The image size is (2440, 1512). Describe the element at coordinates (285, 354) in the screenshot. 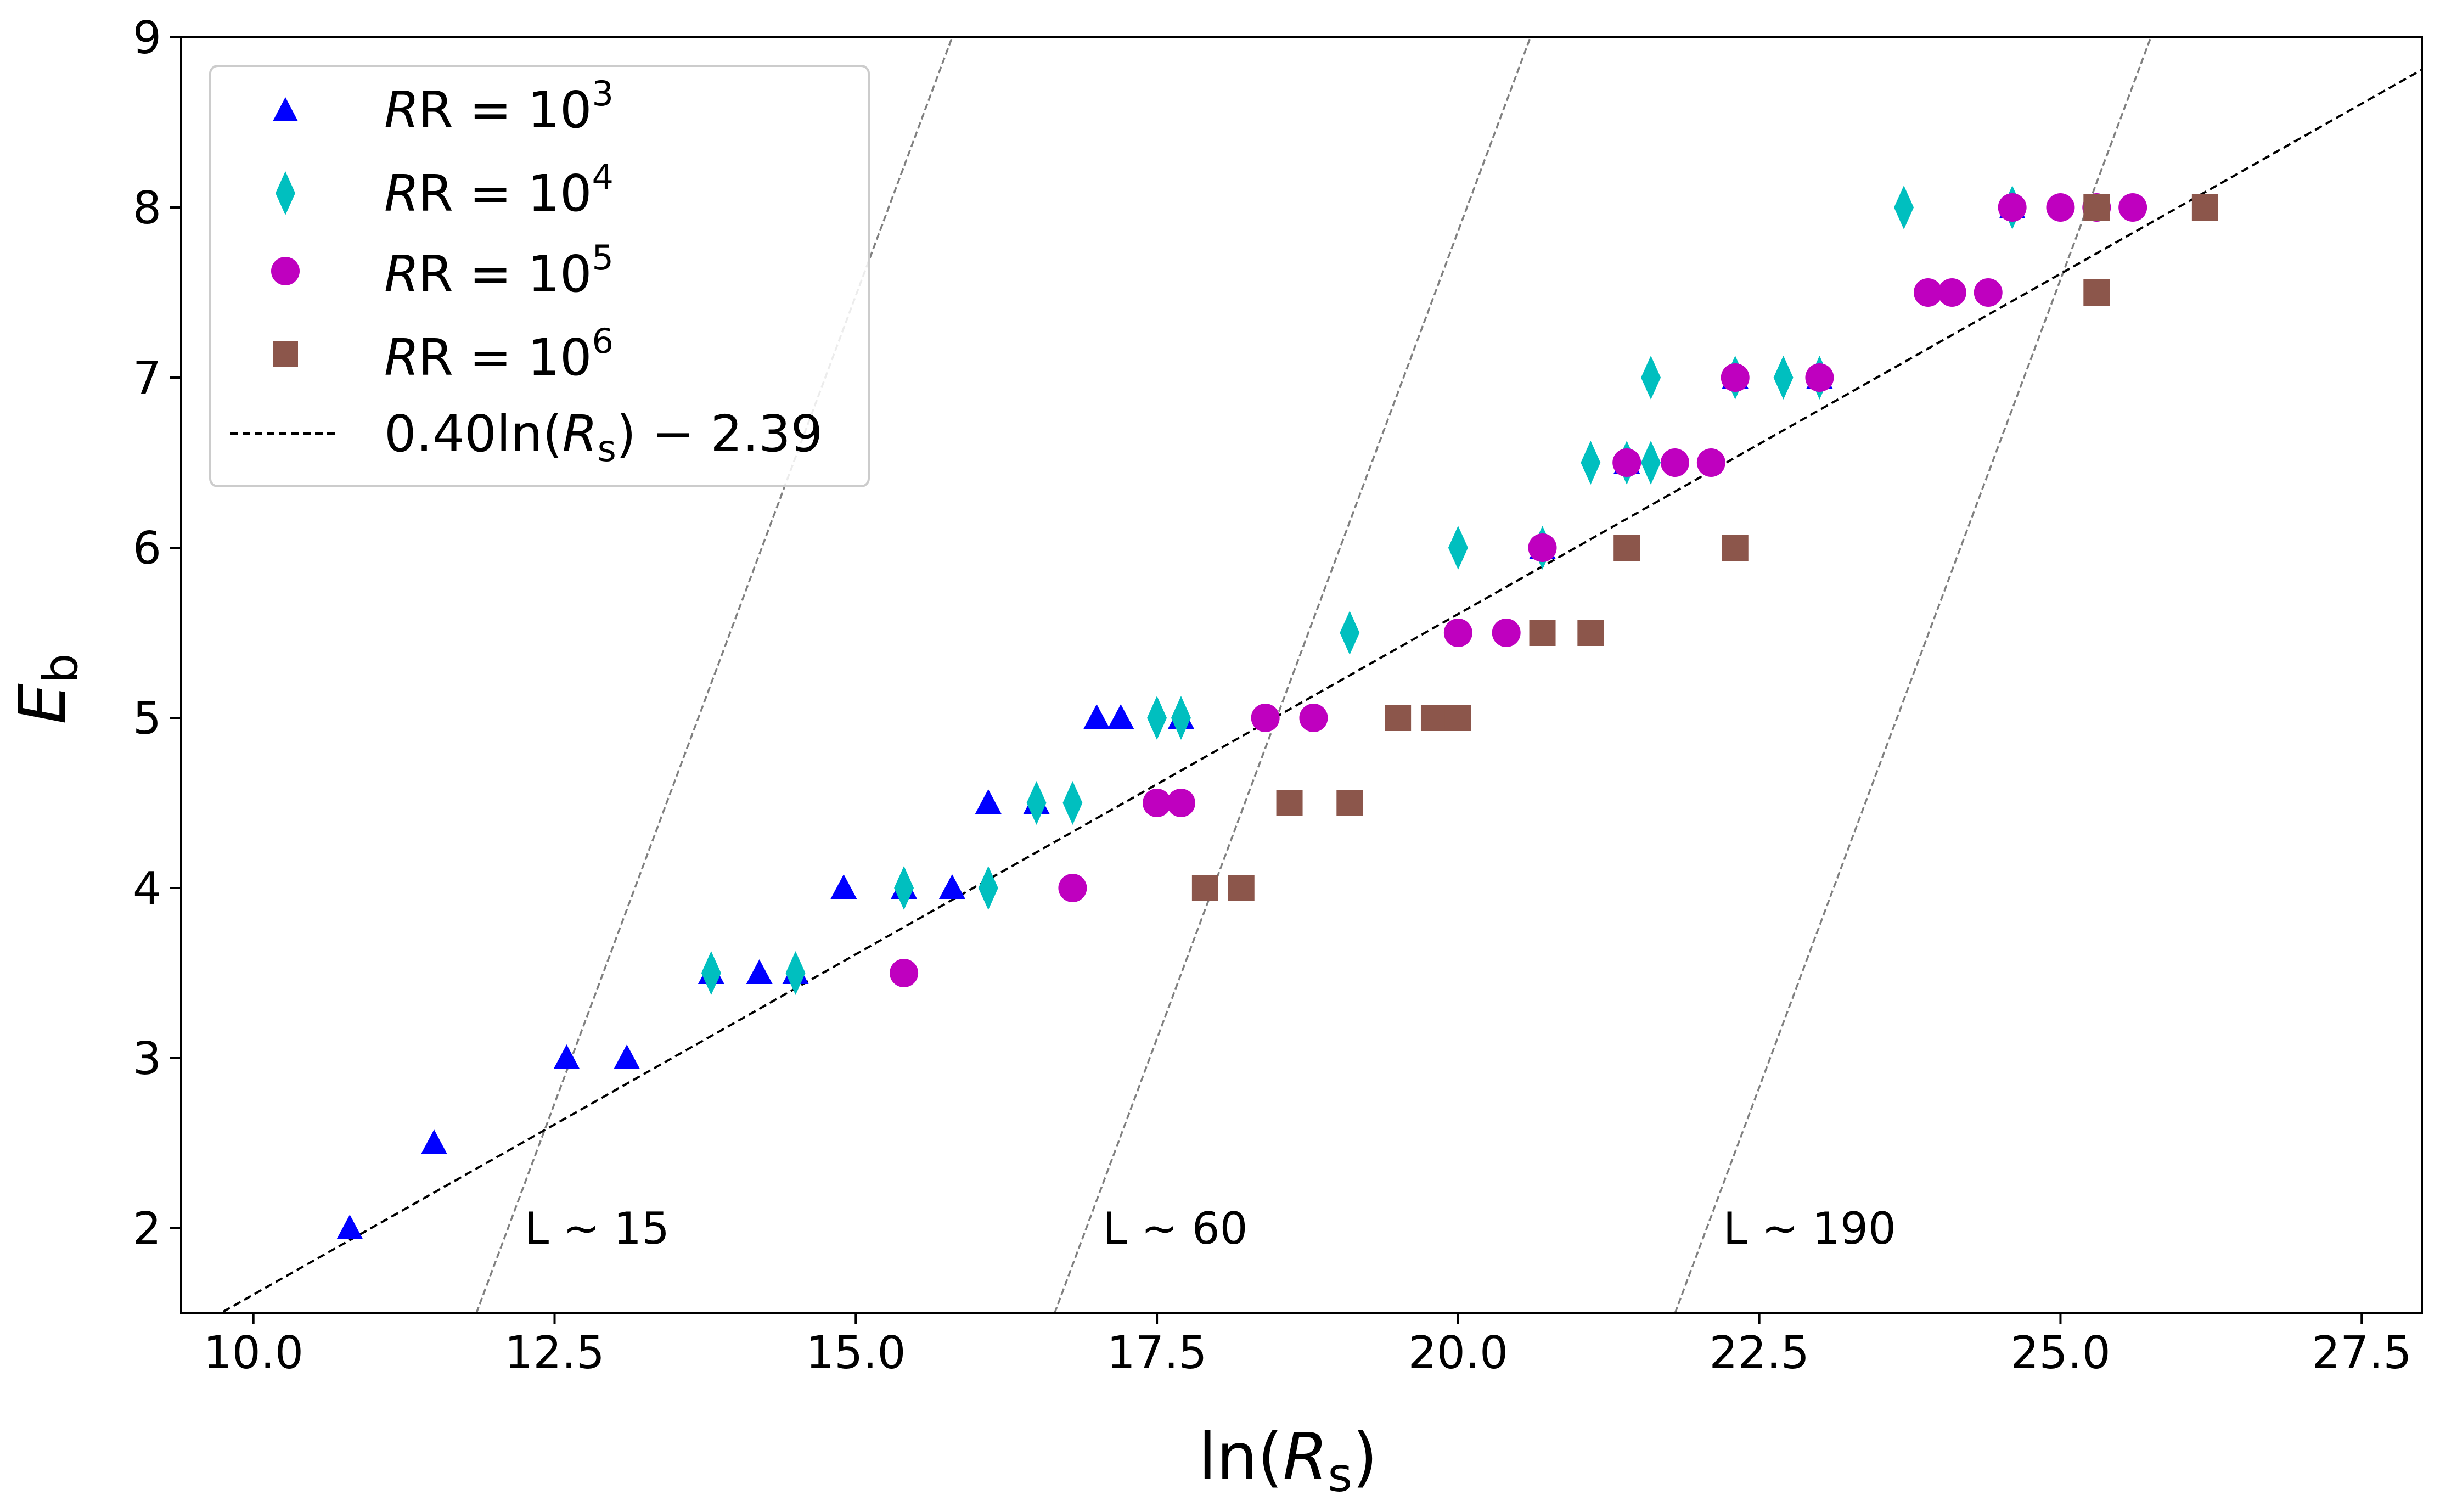

I see `legend-square-icon` at that location.